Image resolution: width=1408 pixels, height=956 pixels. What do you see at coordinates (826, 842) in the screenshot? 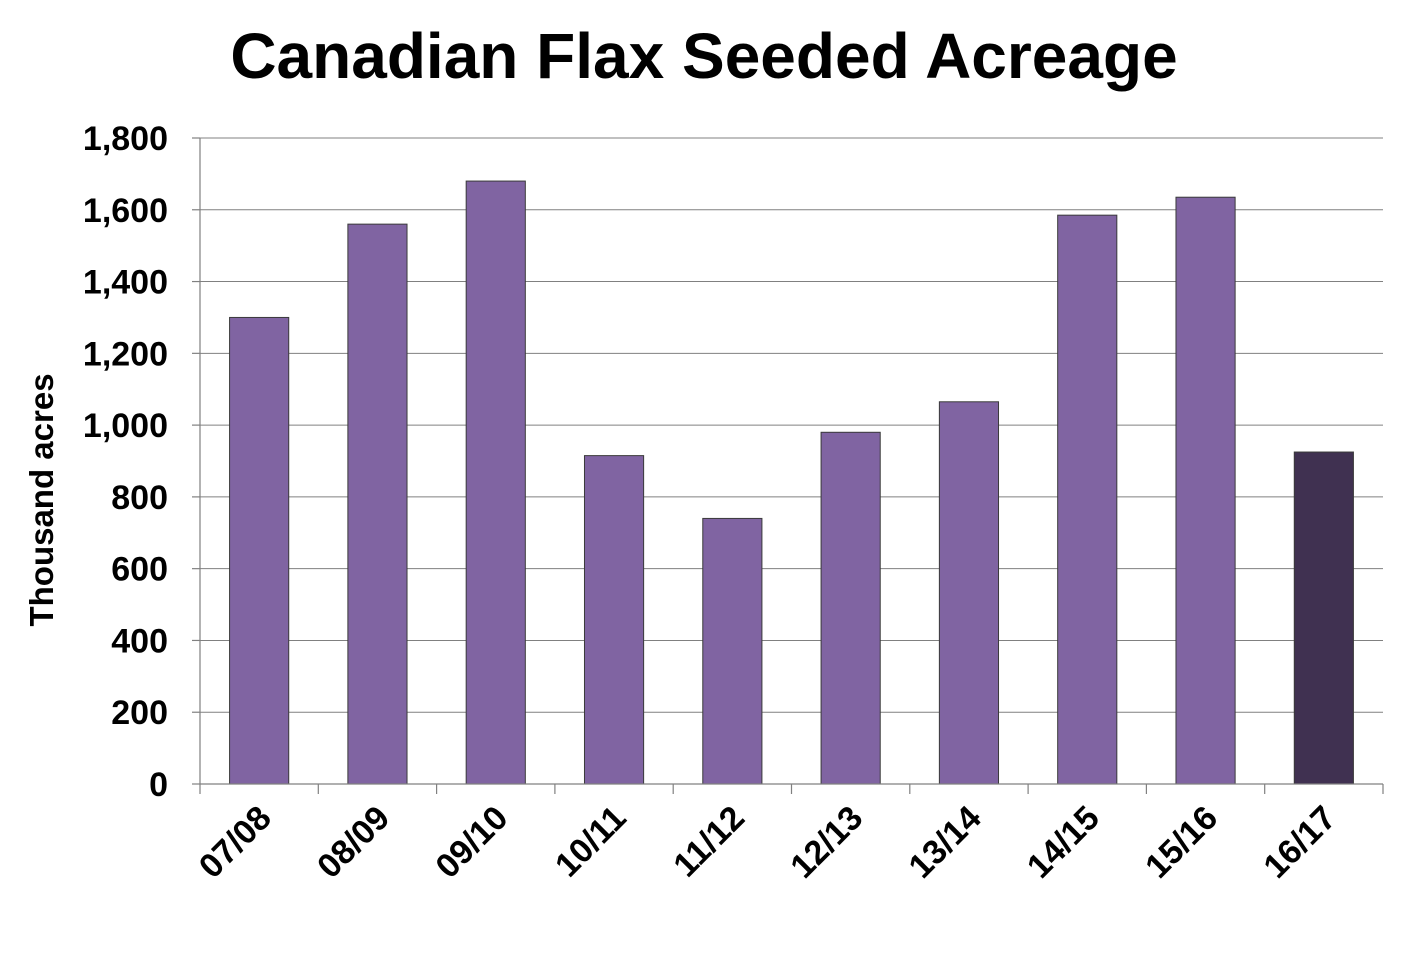
I see `x-tick-label: 12/13` at bounding box center [826, 842].